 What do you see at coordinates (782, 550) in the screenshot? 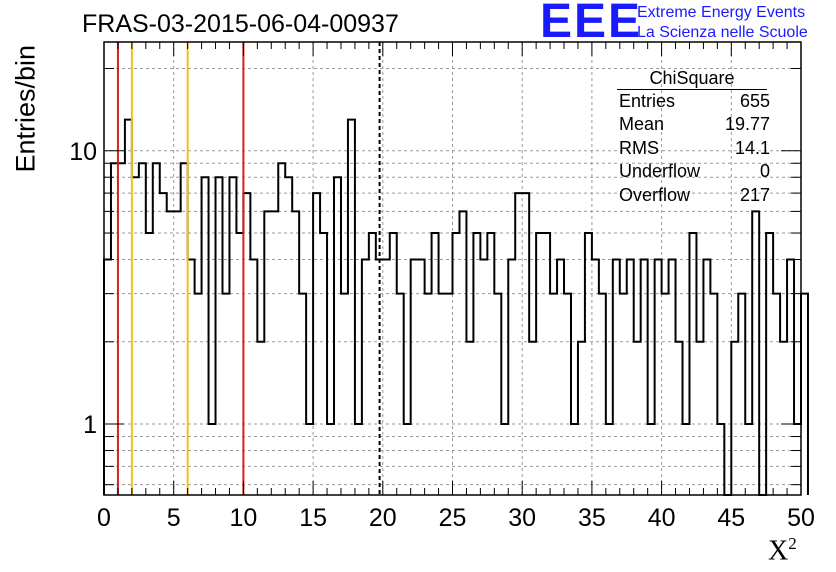
I see `x-axis-label: X2` at bounding box center [782, 550].